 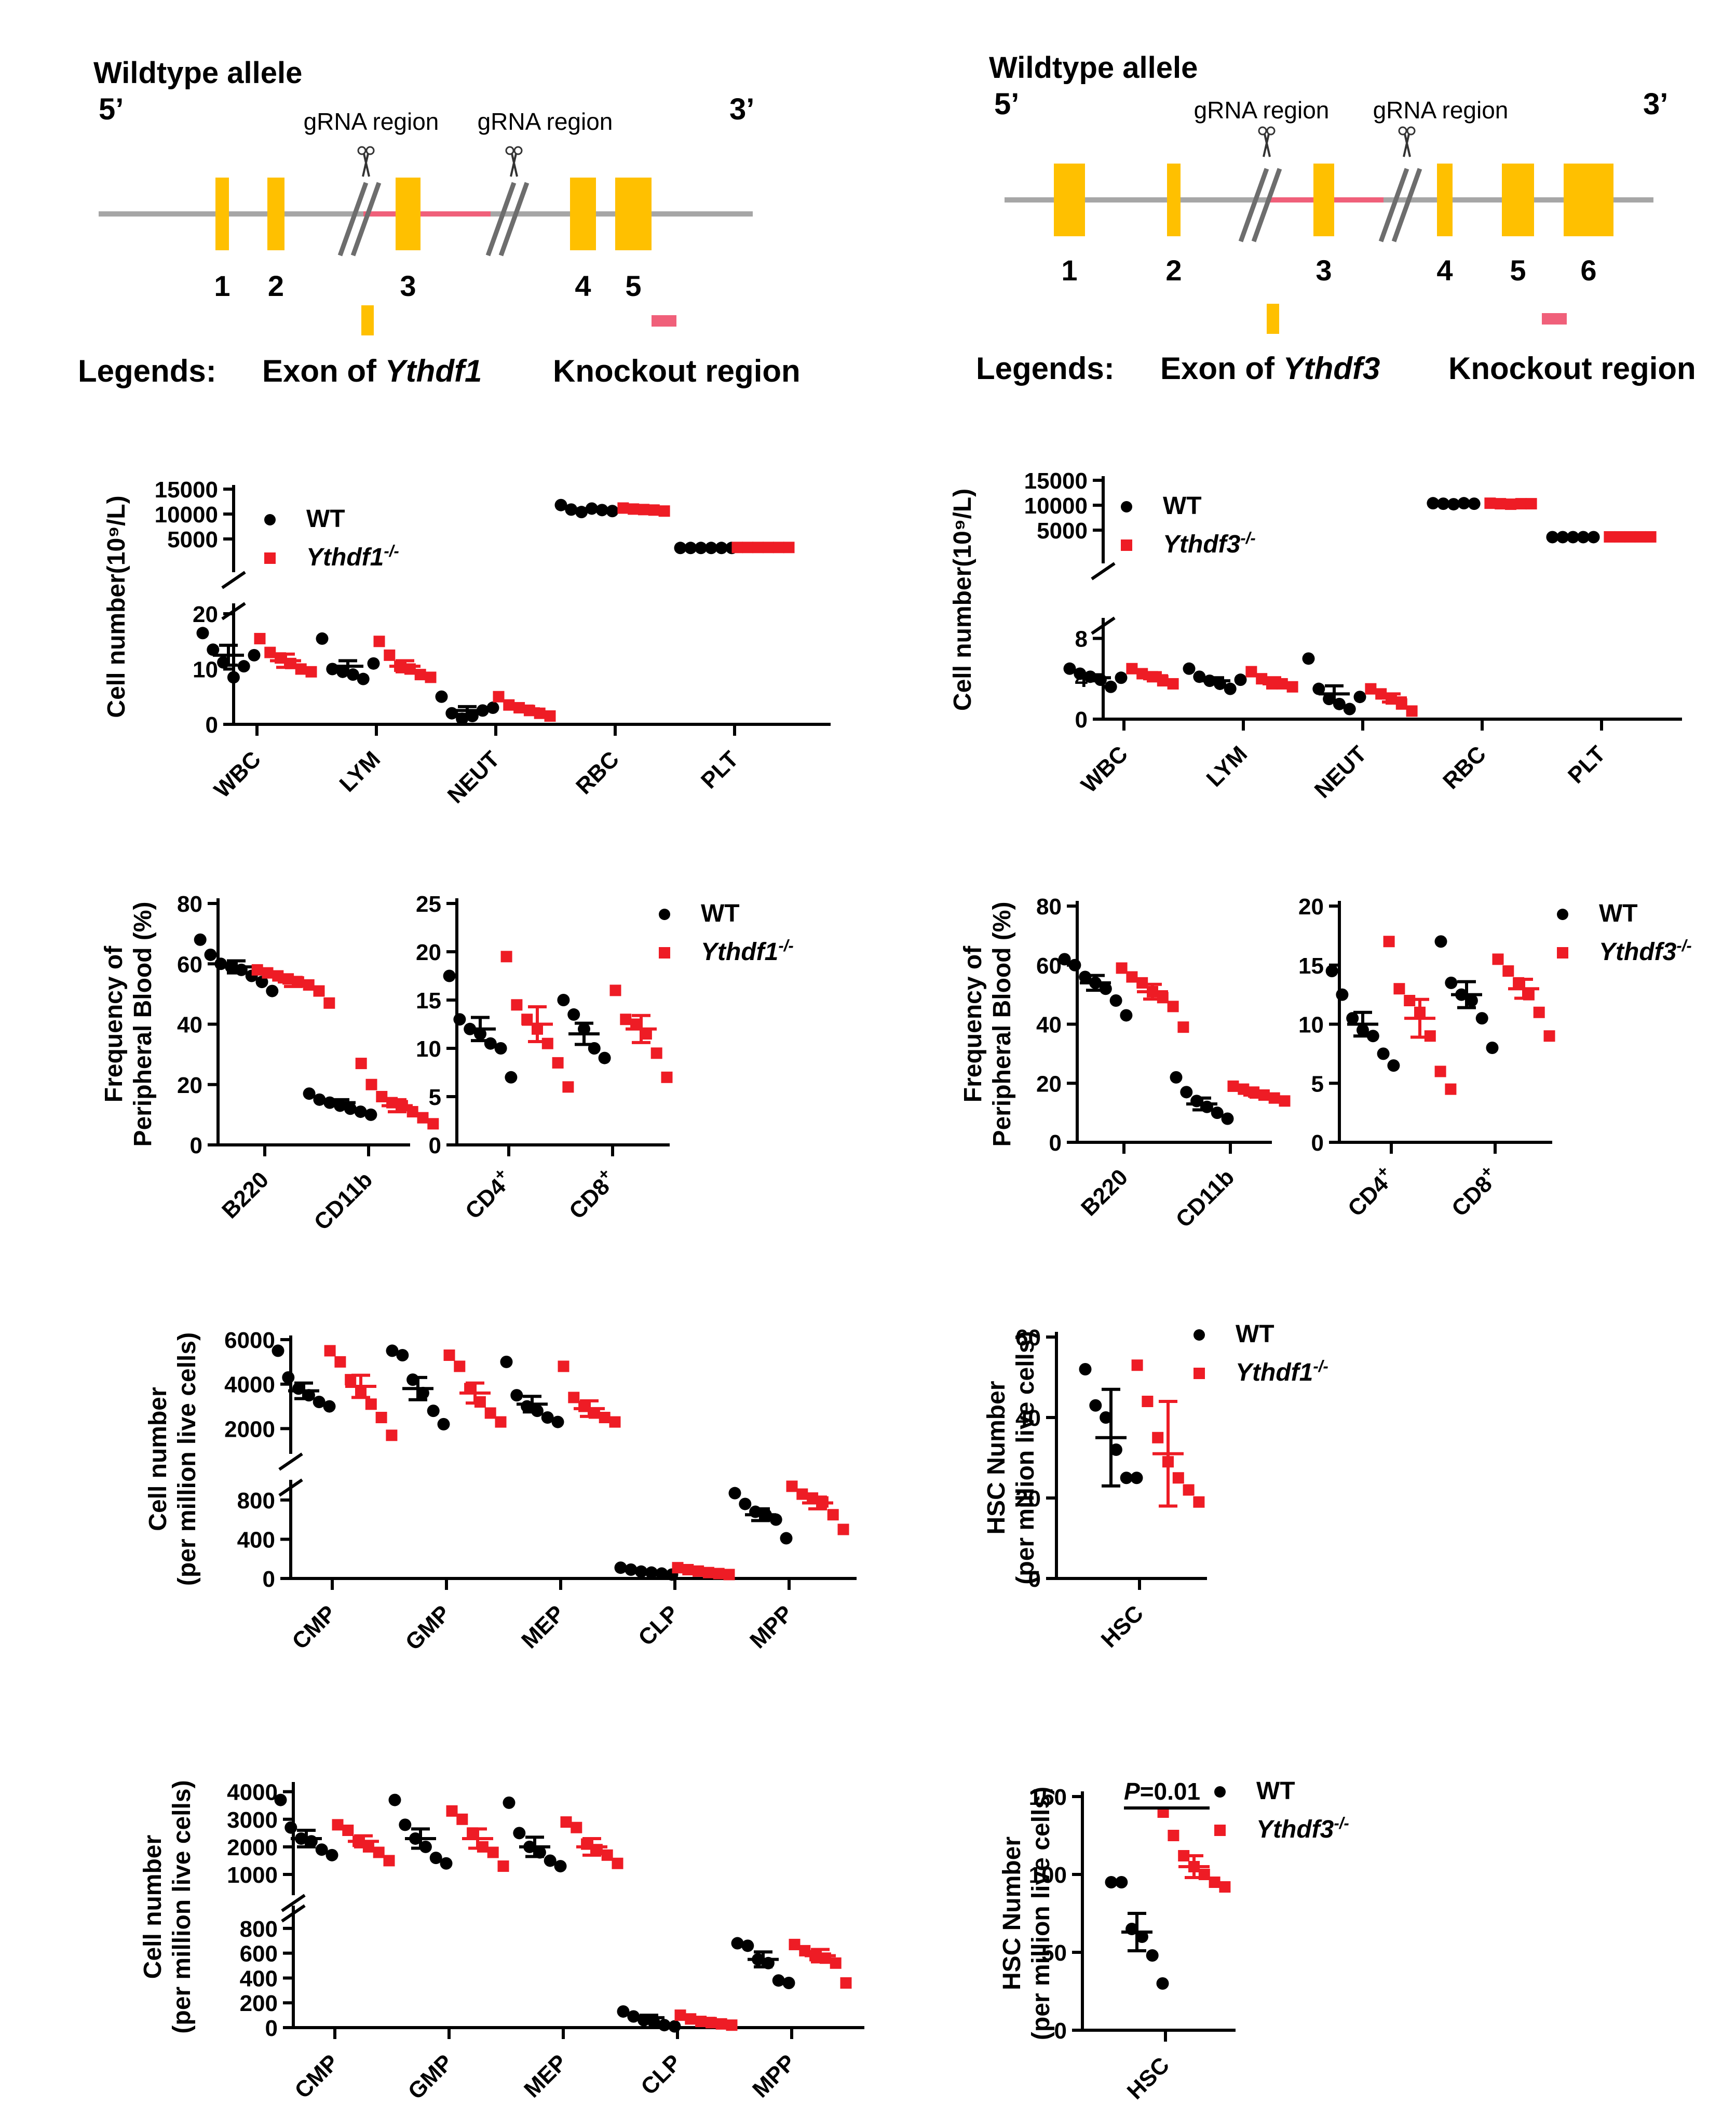 I want to click on x-tick-label: WBC, so click(x=238, y=774).